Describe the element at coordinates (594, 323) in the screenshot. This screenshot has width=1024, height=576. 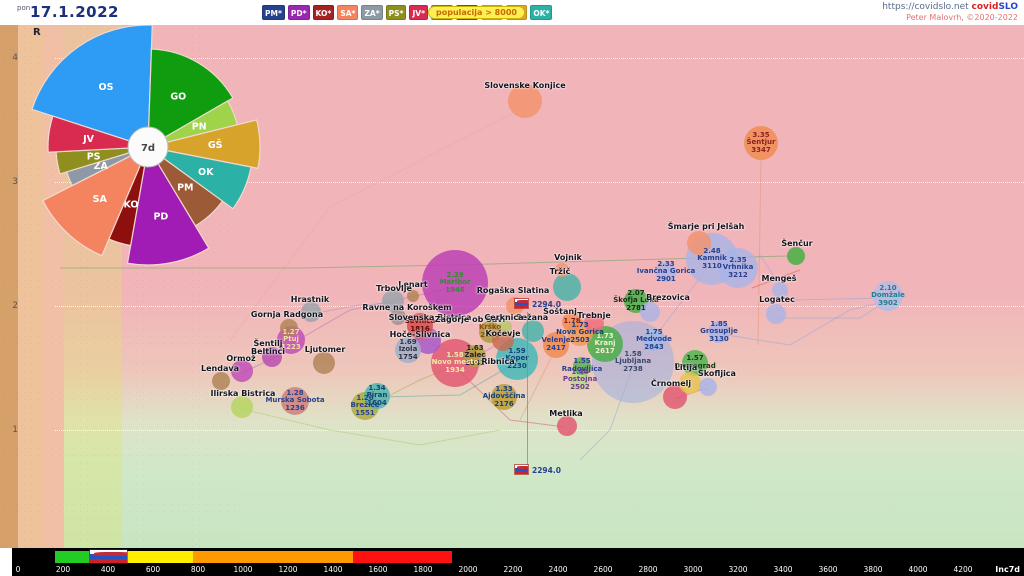
I see `bubble-Trebnje` at that location.